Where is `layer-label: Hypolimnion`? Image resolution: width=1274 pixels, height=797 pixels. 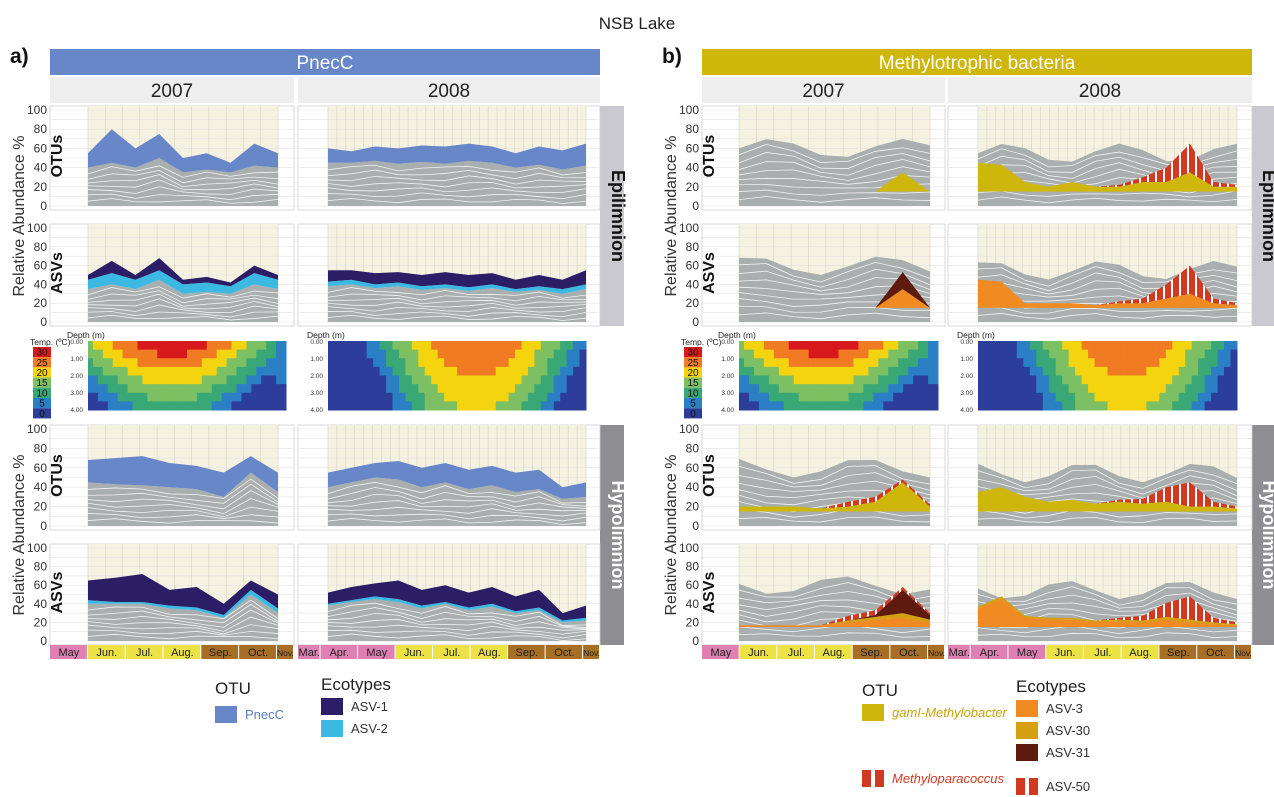
layer-label: Hypolimnion is located at coordinates (618, 535).